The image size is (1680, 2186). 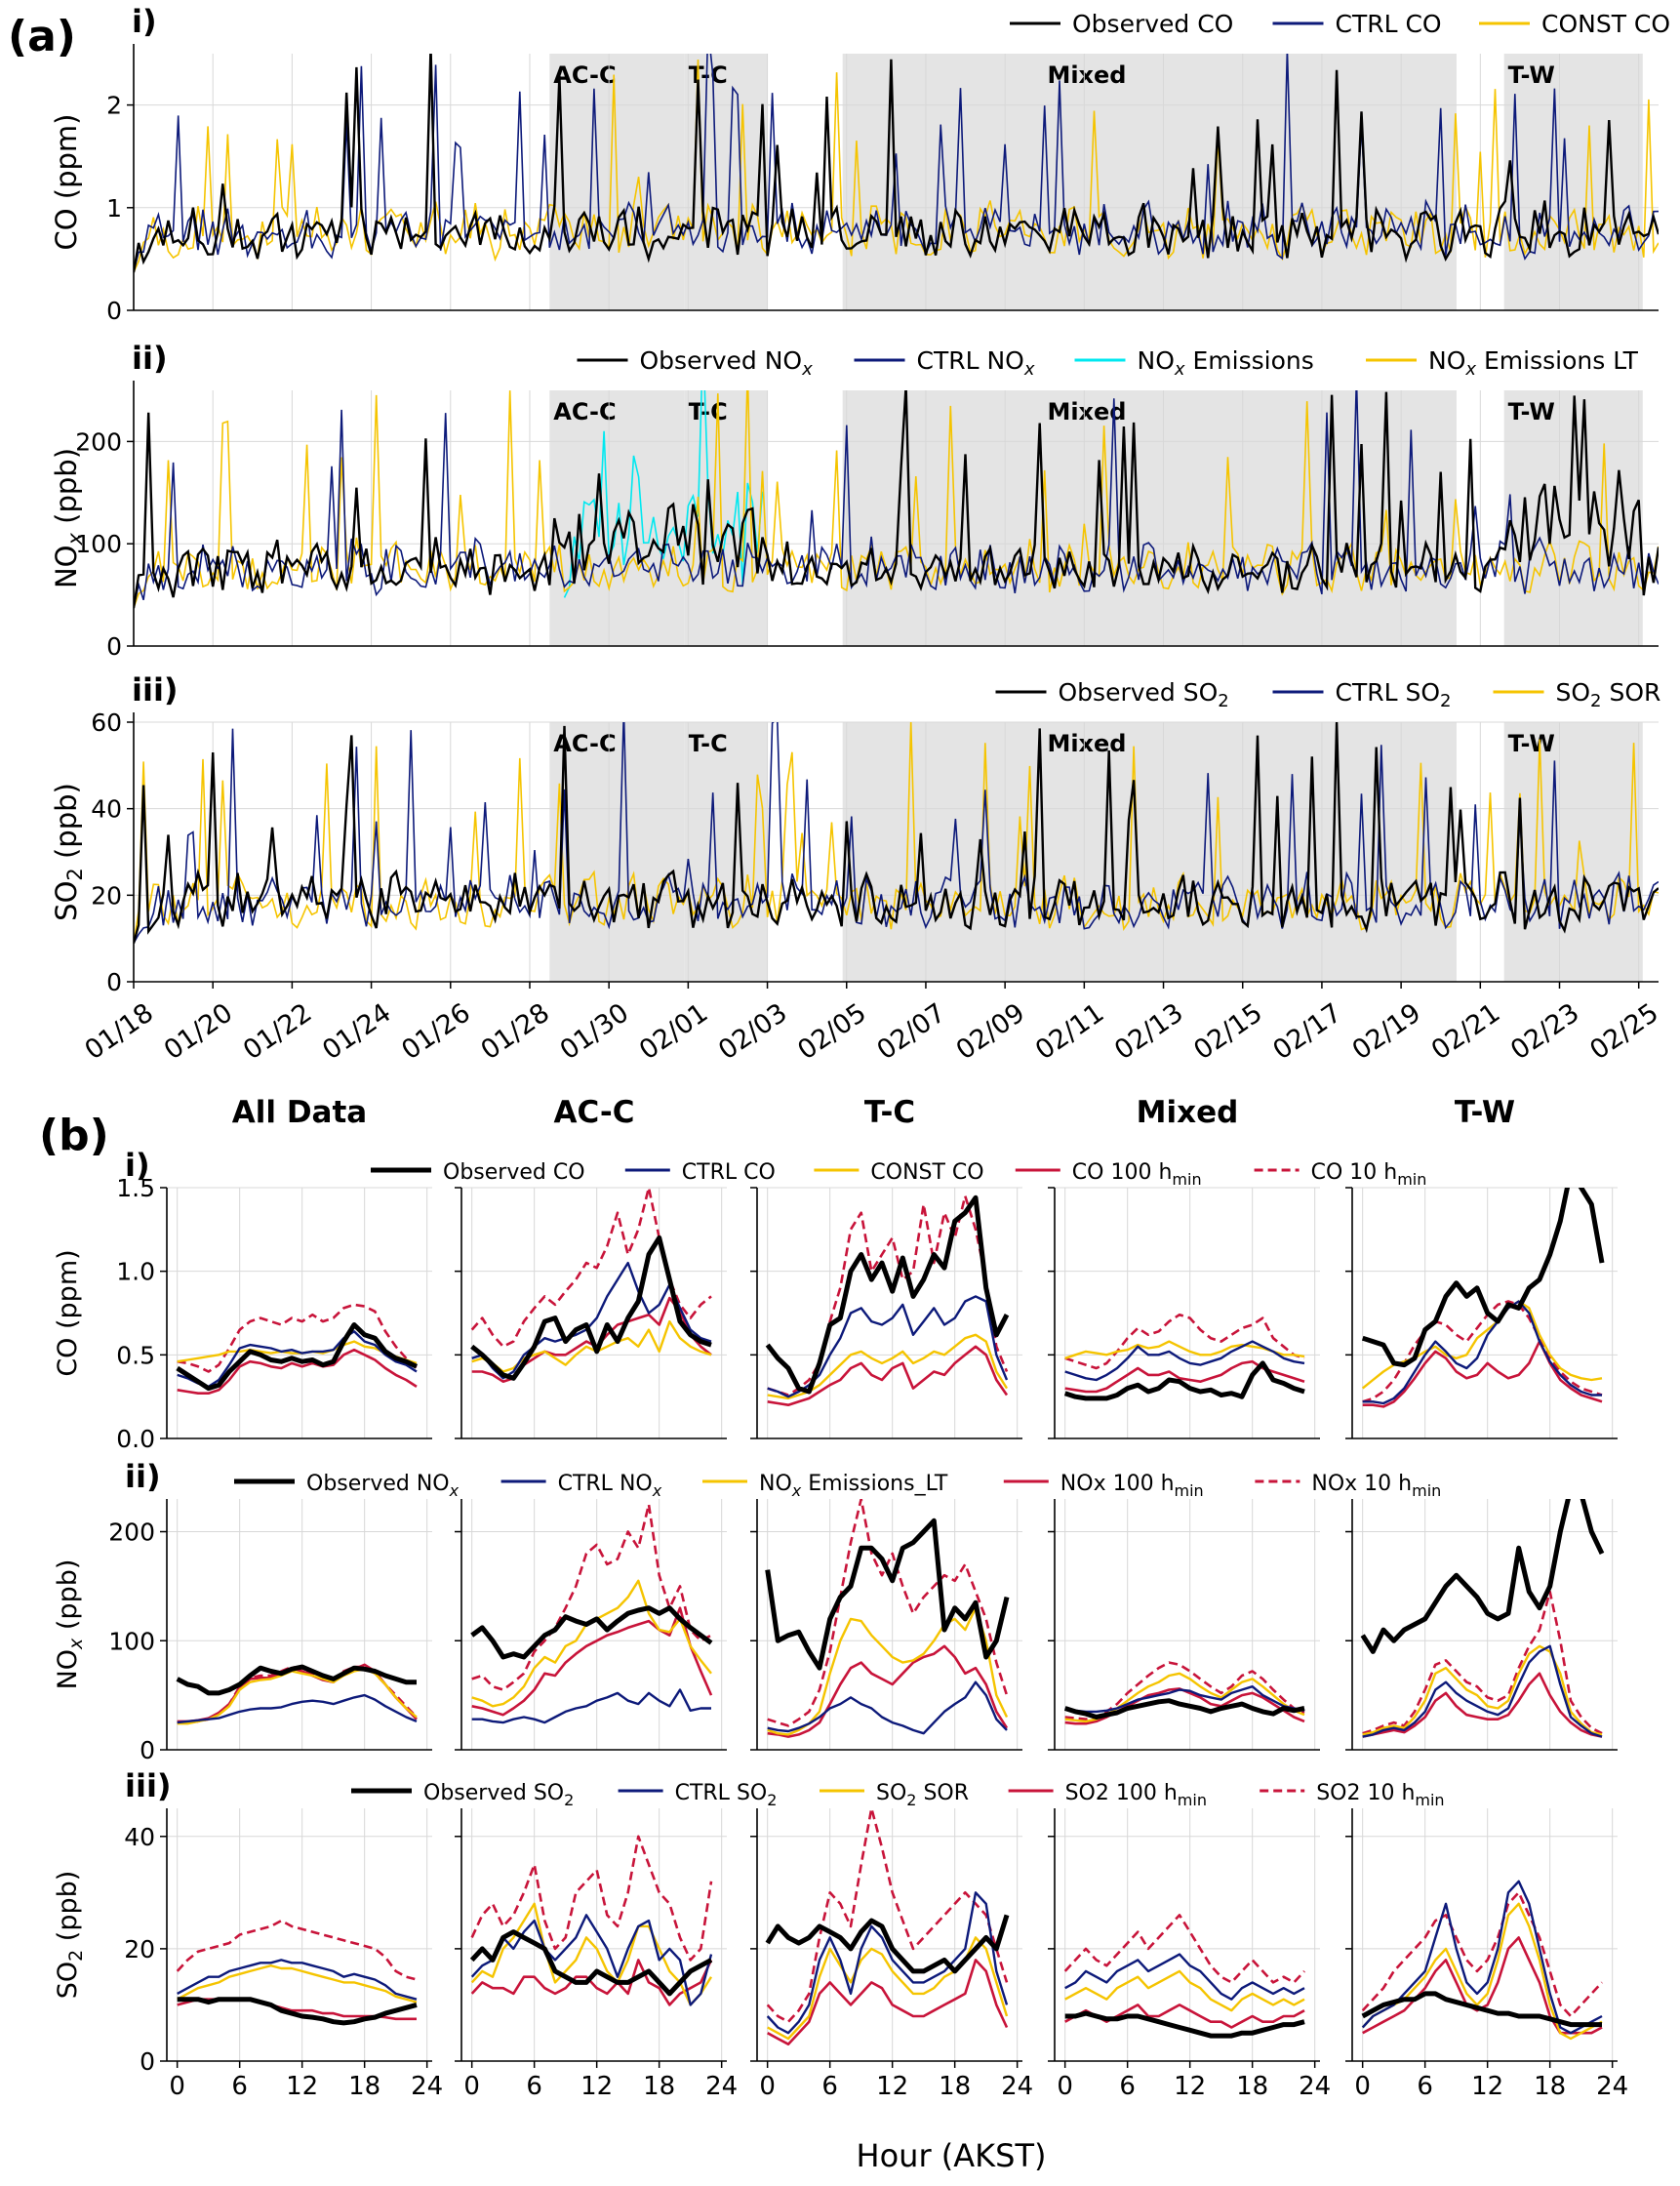 I want to click on series-alt-row3, so click(x=896, y=833).